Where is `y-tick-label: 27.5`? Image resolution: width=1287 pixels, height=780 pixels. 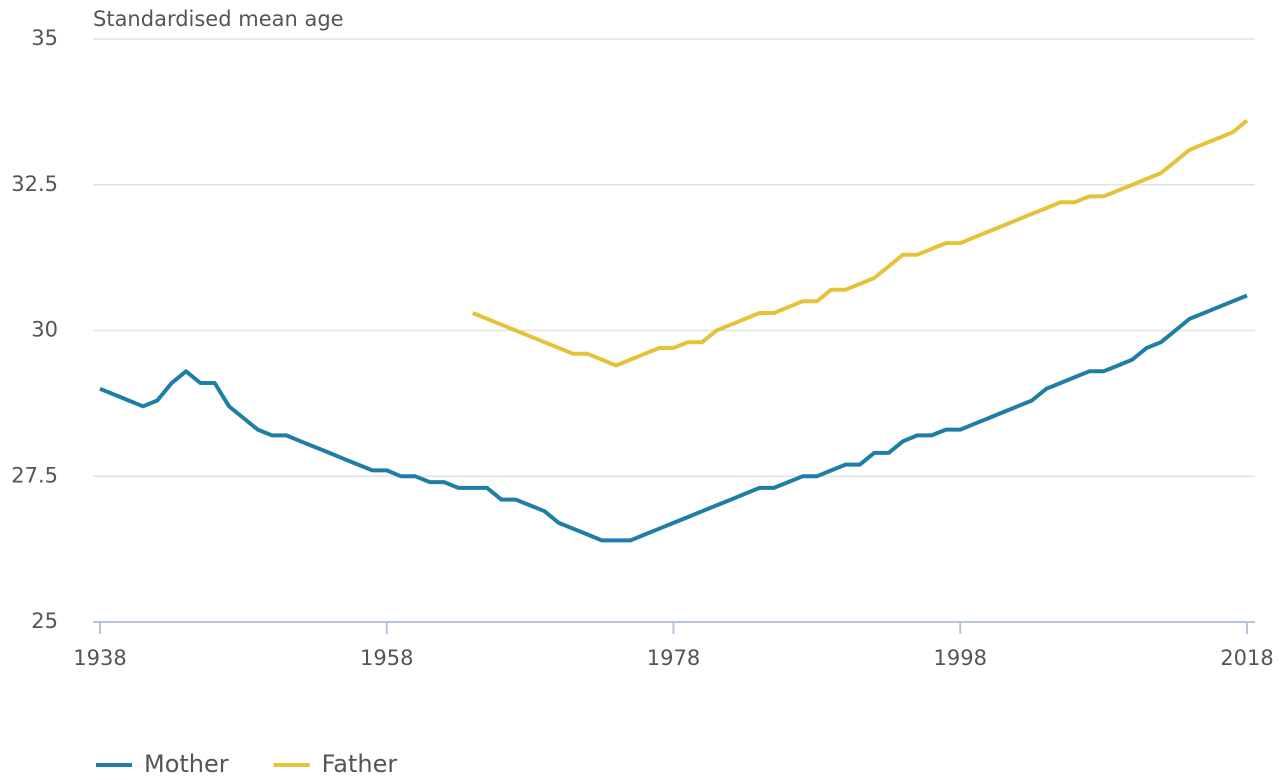 y-tick-label: 27.5 is located at coordinates (34, 475).